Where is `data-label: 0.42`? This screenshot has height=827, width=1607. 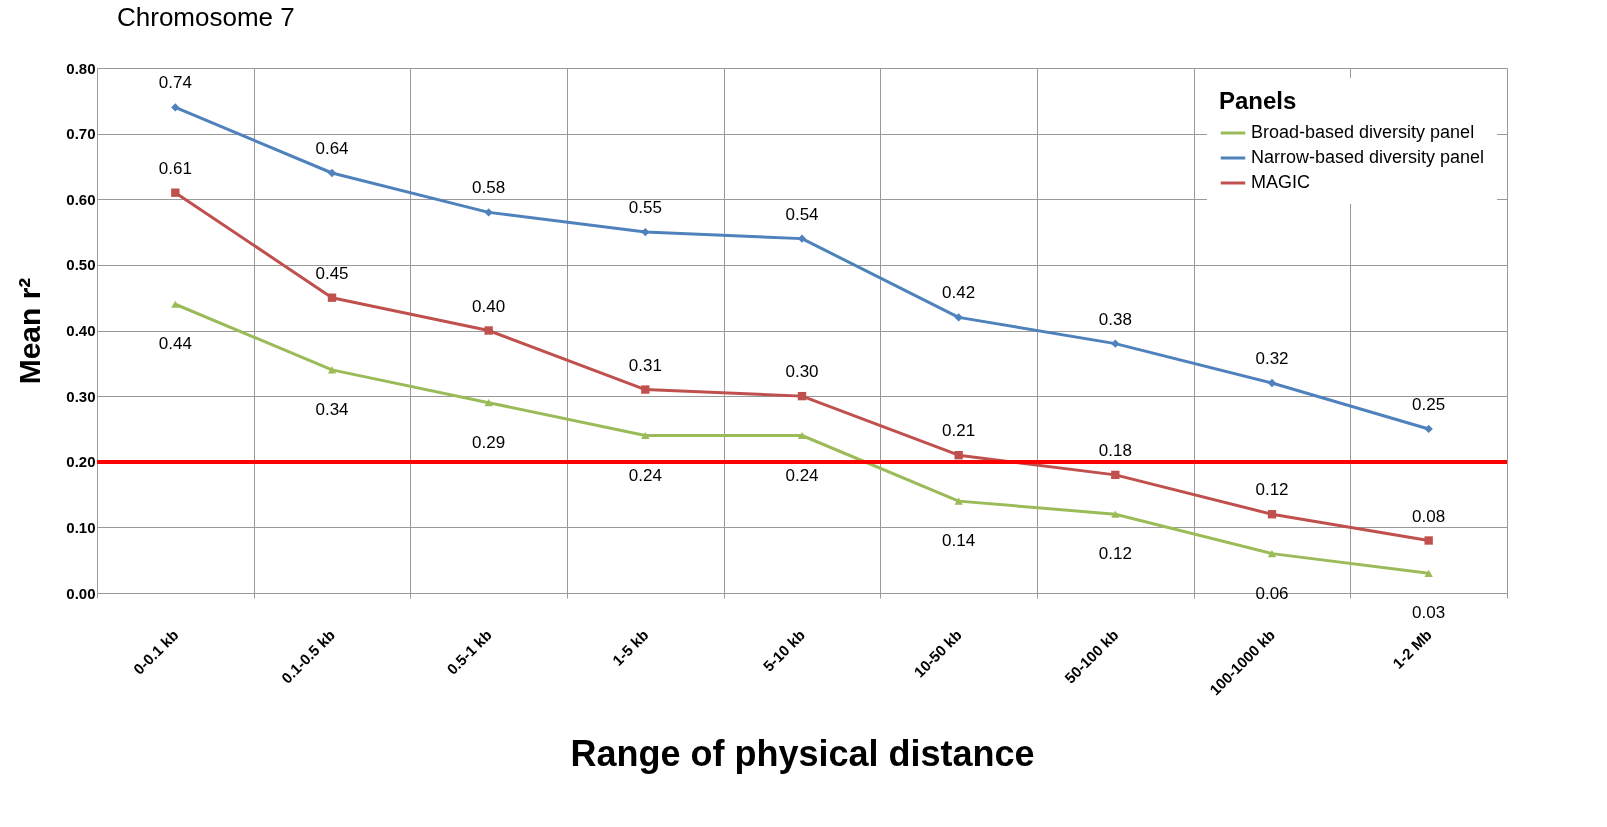
data-label: 0.42 is located at coordinates (959, 293).